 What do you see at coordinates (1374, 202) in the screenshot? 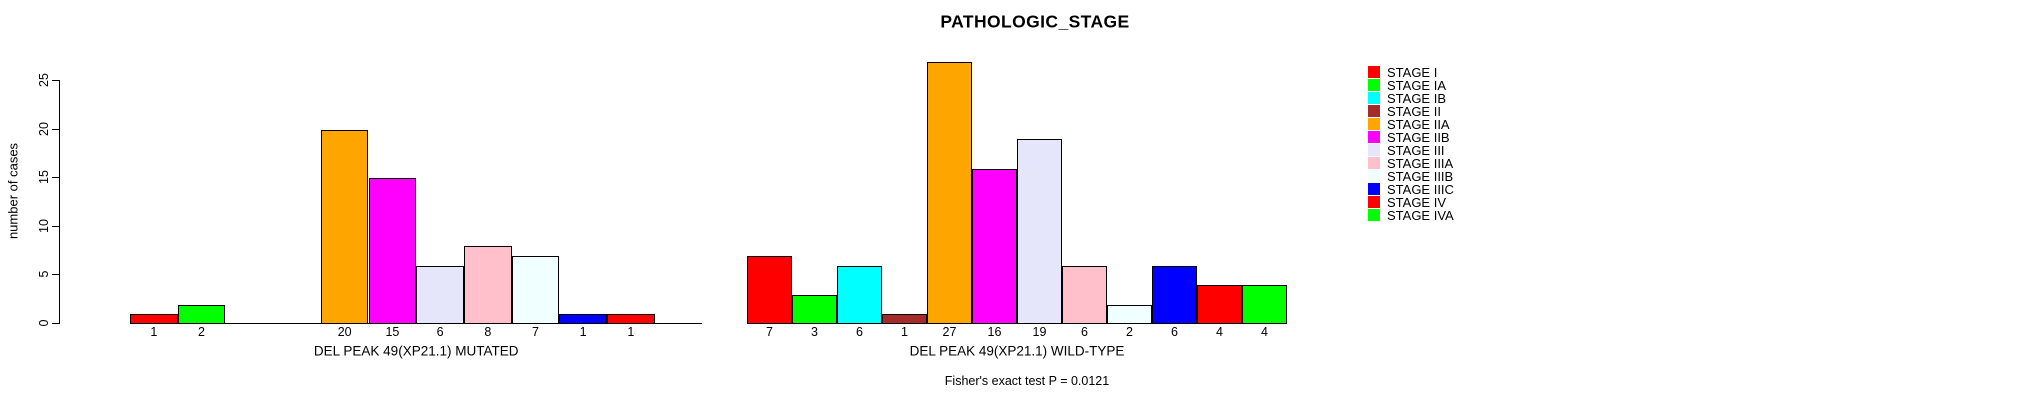
I see `legend-swatch-stage-iv` at bounding box center [1374, 202].